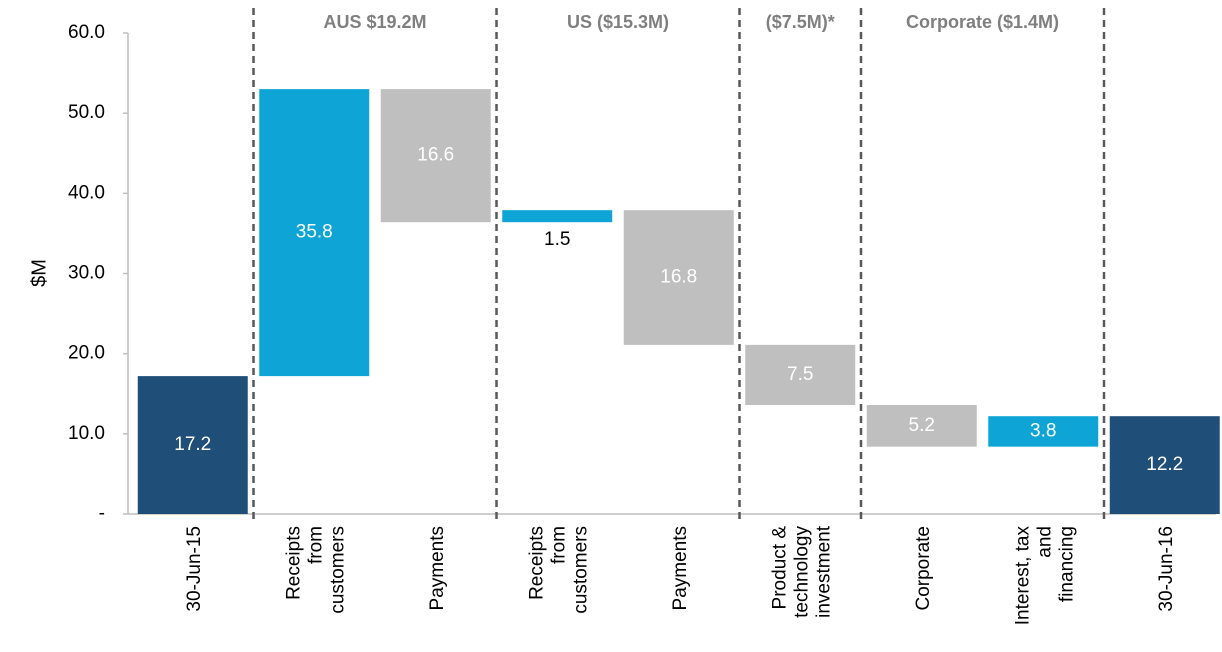 The image size is (1222, 652). I want to click on group-label: Corporate ($1.4M), so click(982, 22).